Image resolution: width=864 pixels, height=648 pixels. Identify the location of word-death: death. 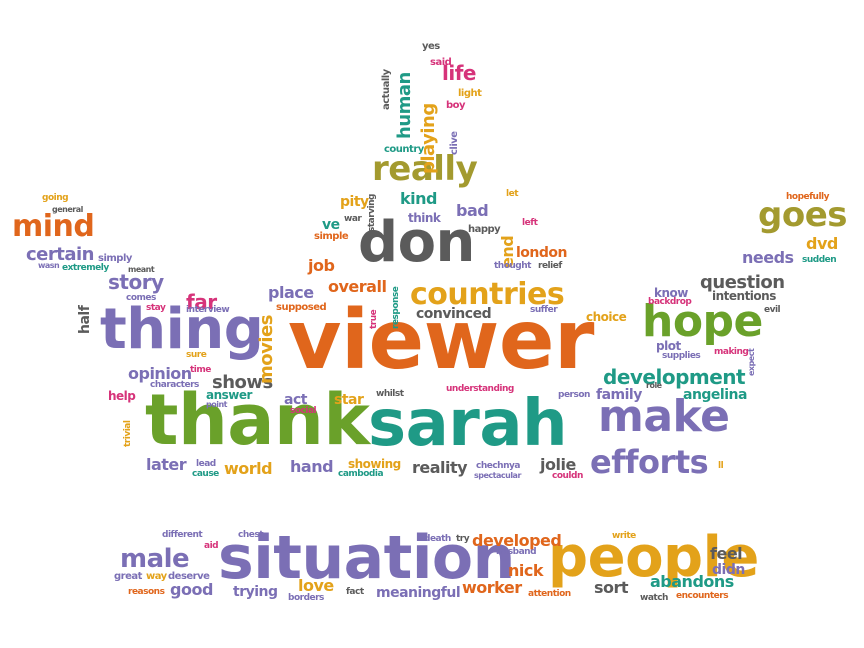
(437, 539).